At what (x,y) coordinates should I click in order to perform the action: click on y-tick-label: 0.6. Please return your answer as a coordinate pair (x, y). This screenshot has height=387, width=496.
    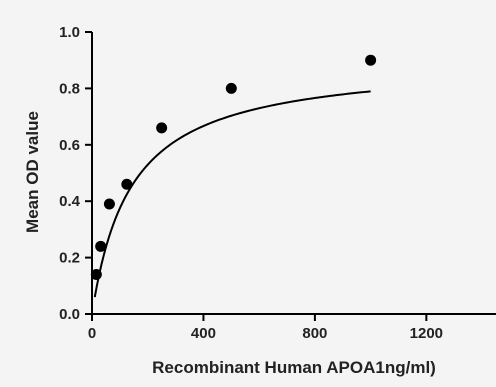
    Looking at the image, I should click on (69, 145).